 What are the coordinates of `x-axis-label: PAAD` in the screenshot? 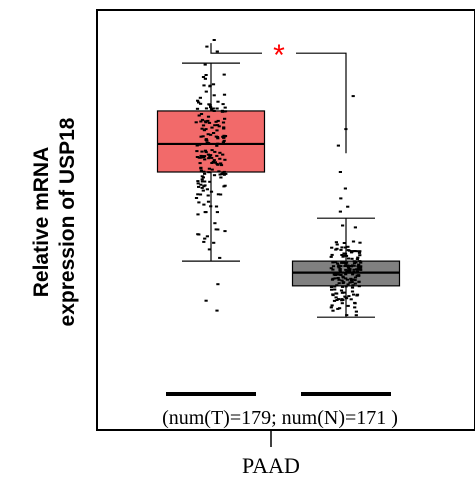 It's located at (271, 465).